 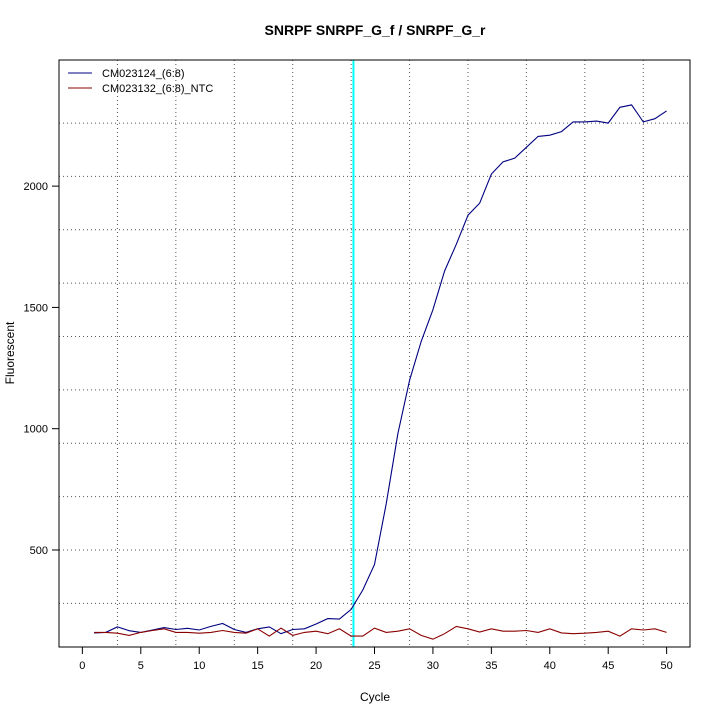 What do you see at coordinates (375, 30) in the screenshot?
I see `chart-title: SNRPF SNRPF_G_f / SNRPF_G_r` at bounding box center [375, 30].